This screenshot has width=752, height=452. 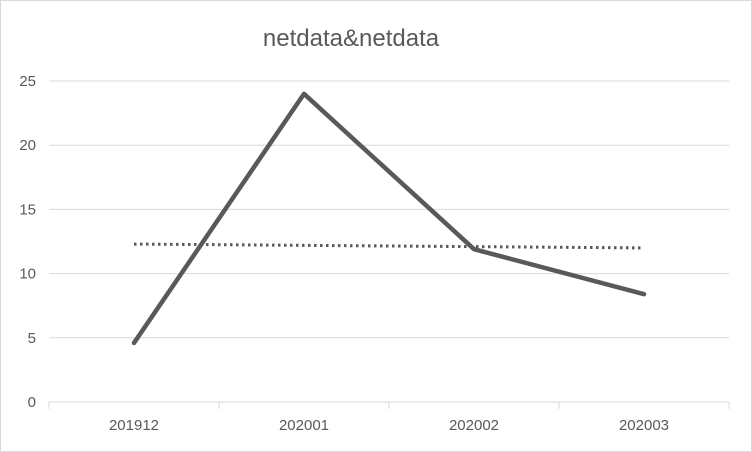 I want to click on y-tick-label: 25, so click(x=27, y=81).